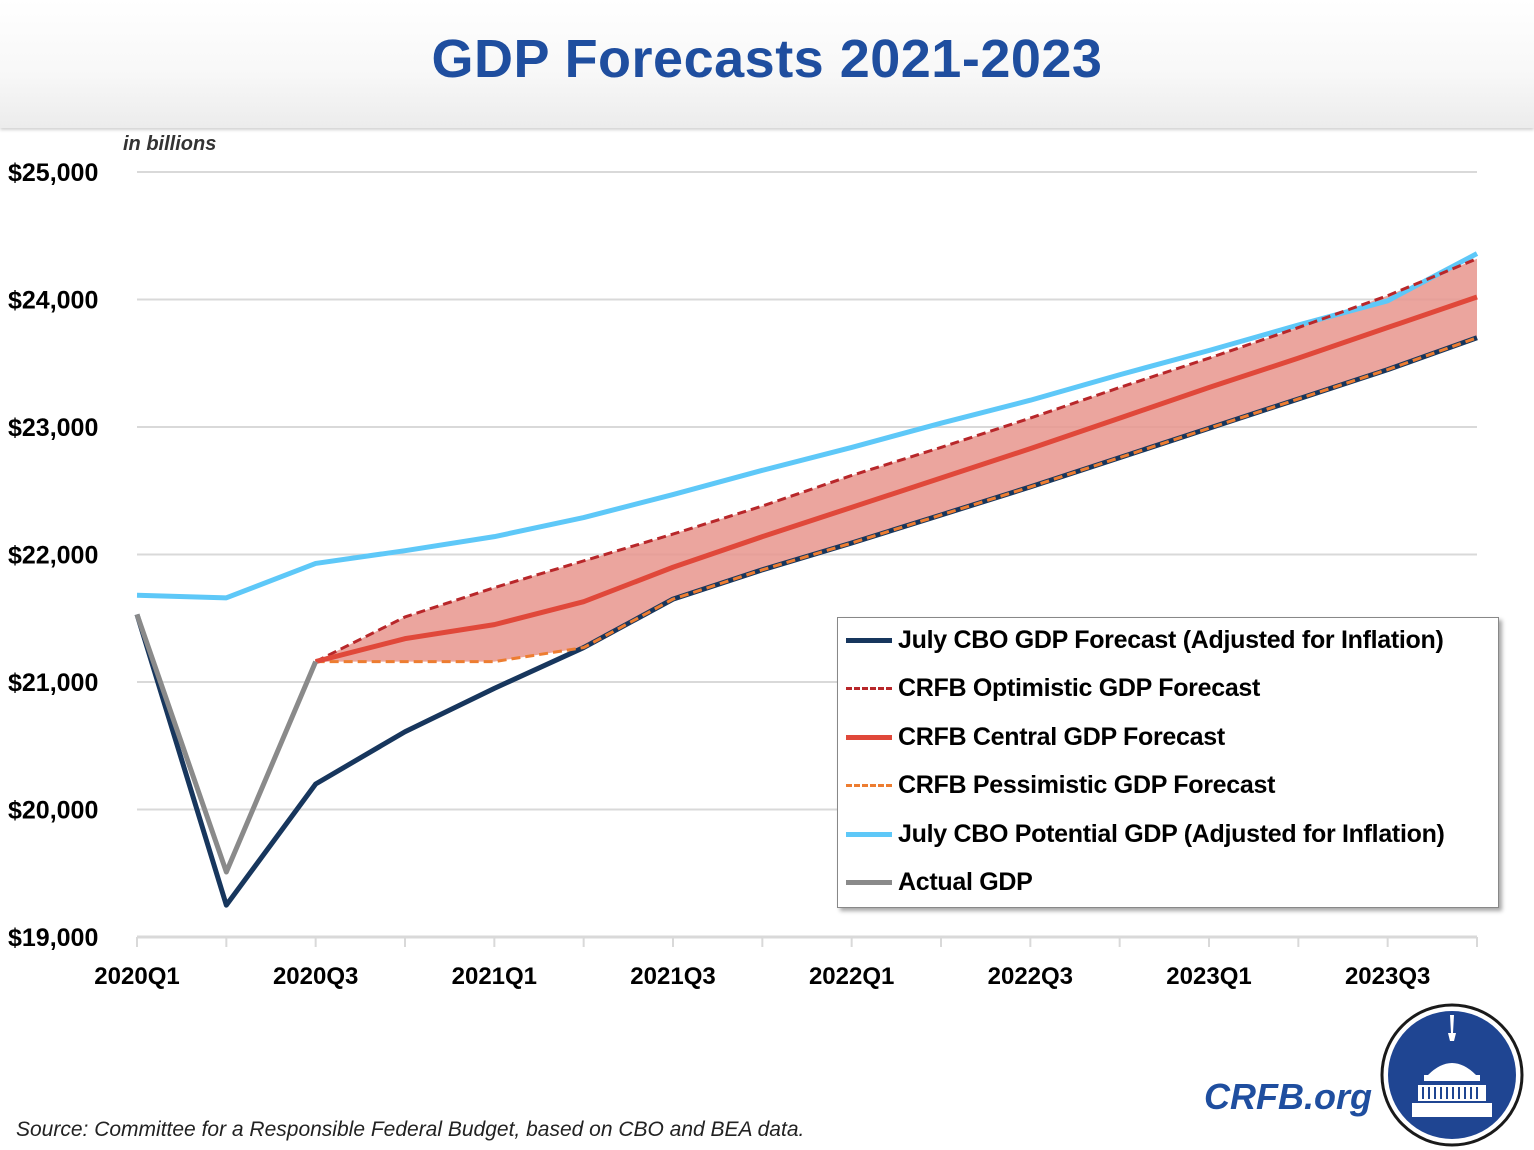  I want to click on x-tick-label: 2023Q3, so click(1387, 976).